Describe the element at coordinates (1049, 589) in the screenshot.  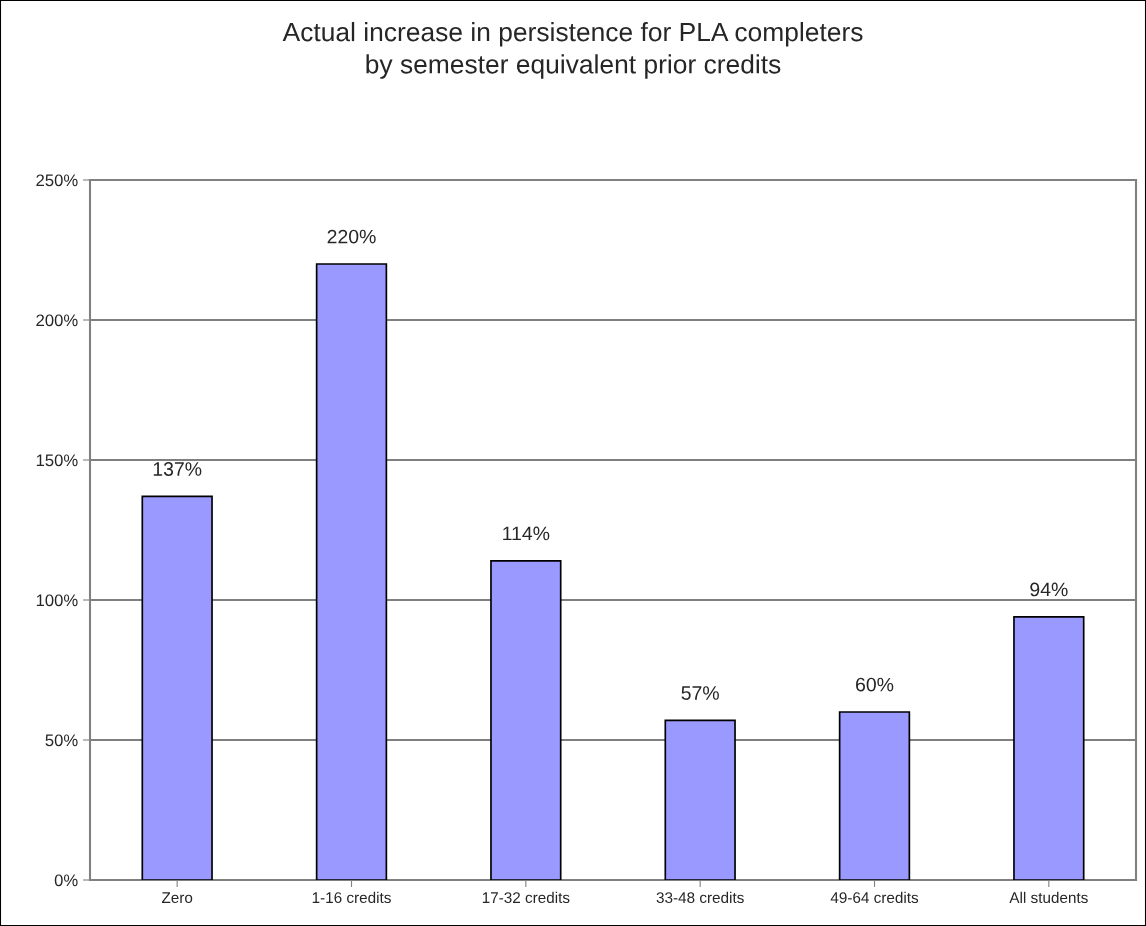
I see `data-label: 94%` at that location.